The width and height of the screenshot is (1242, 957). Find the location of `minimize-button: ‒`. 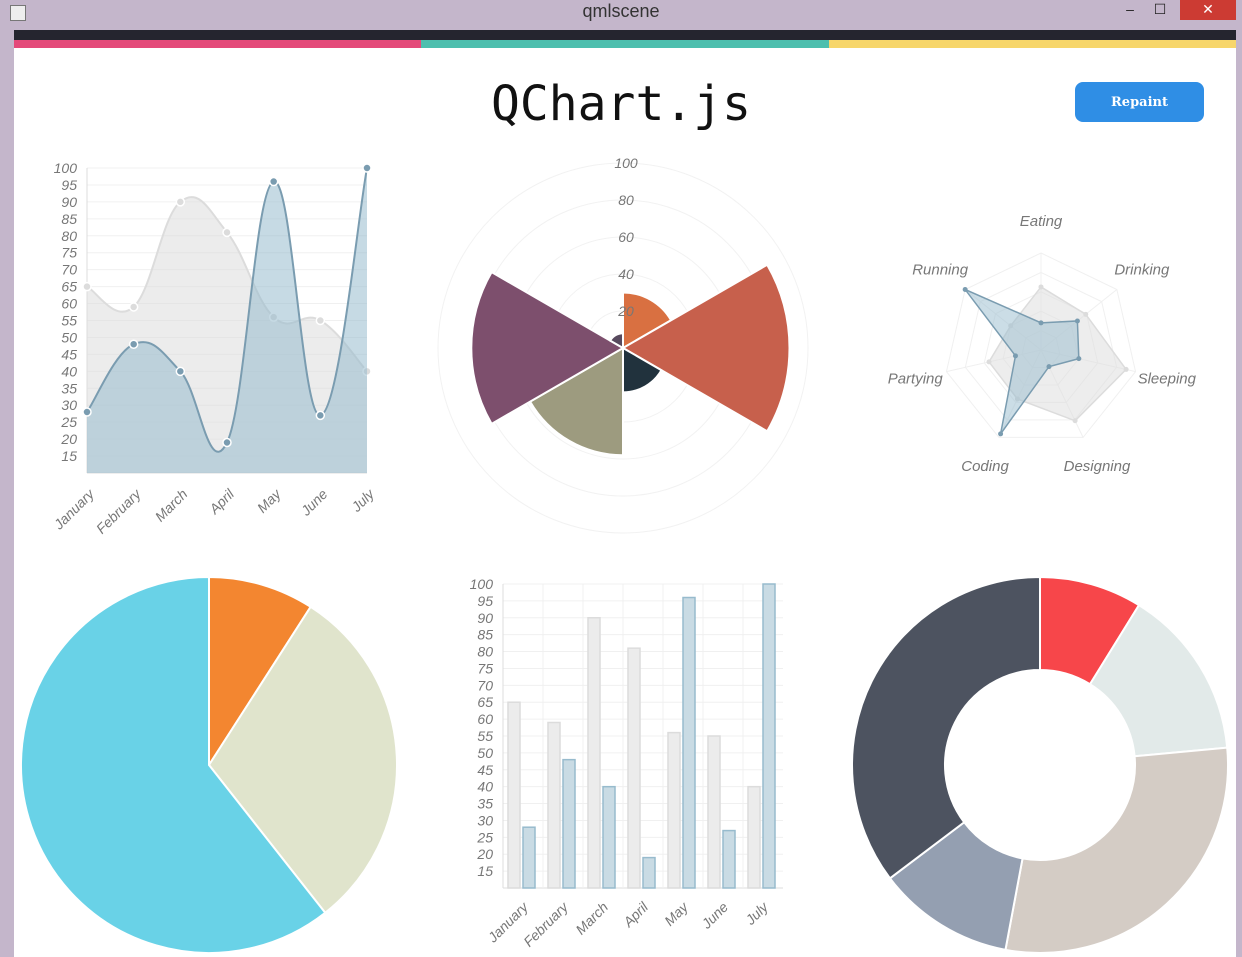

minimize-button: ‒ is located at coordinates (1130, 9).